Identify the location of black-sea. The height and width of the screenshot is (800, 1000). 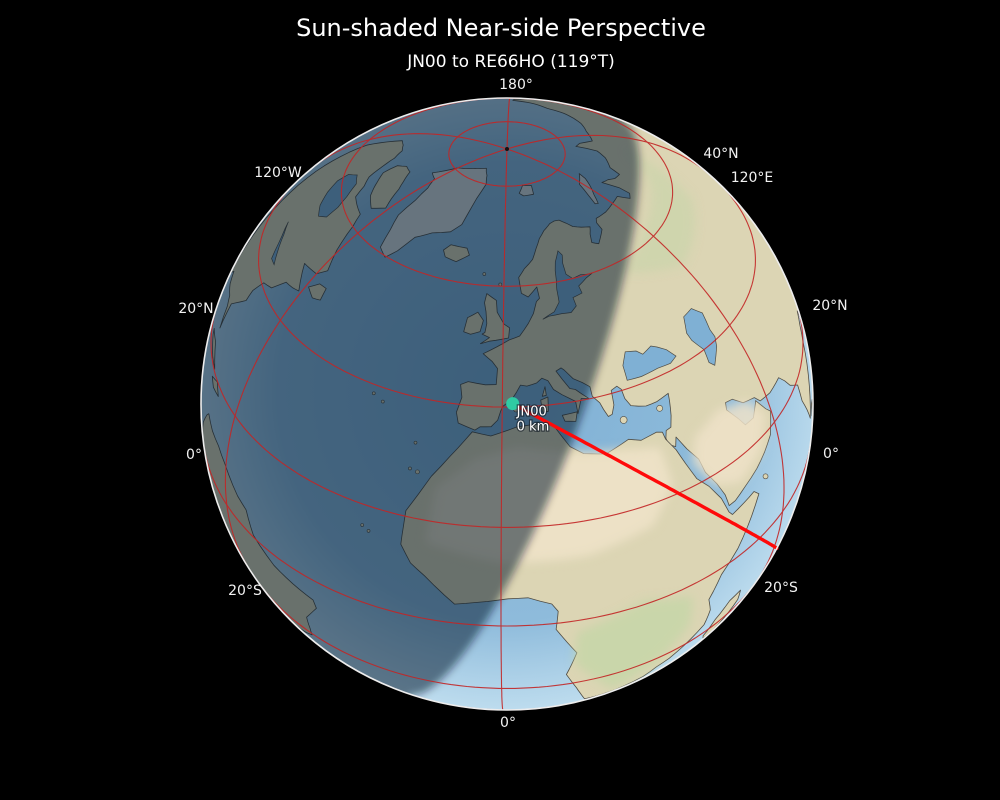
(649, 363).